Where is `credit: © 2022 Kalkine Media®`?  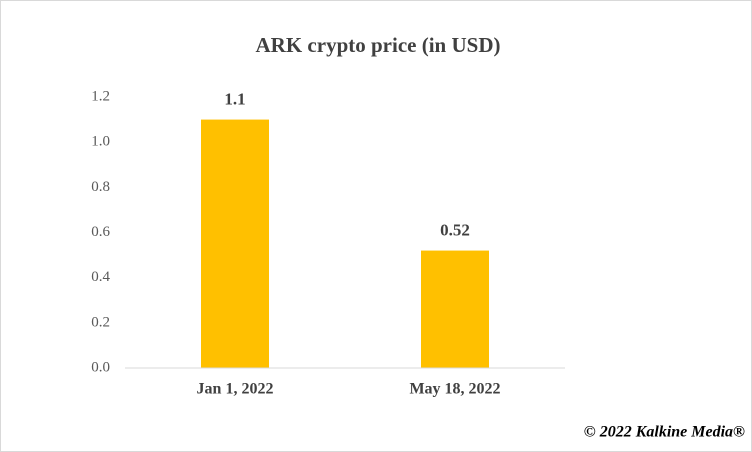
credit: © 2022 Kalkine Media® is located at coordinates (664, 432).